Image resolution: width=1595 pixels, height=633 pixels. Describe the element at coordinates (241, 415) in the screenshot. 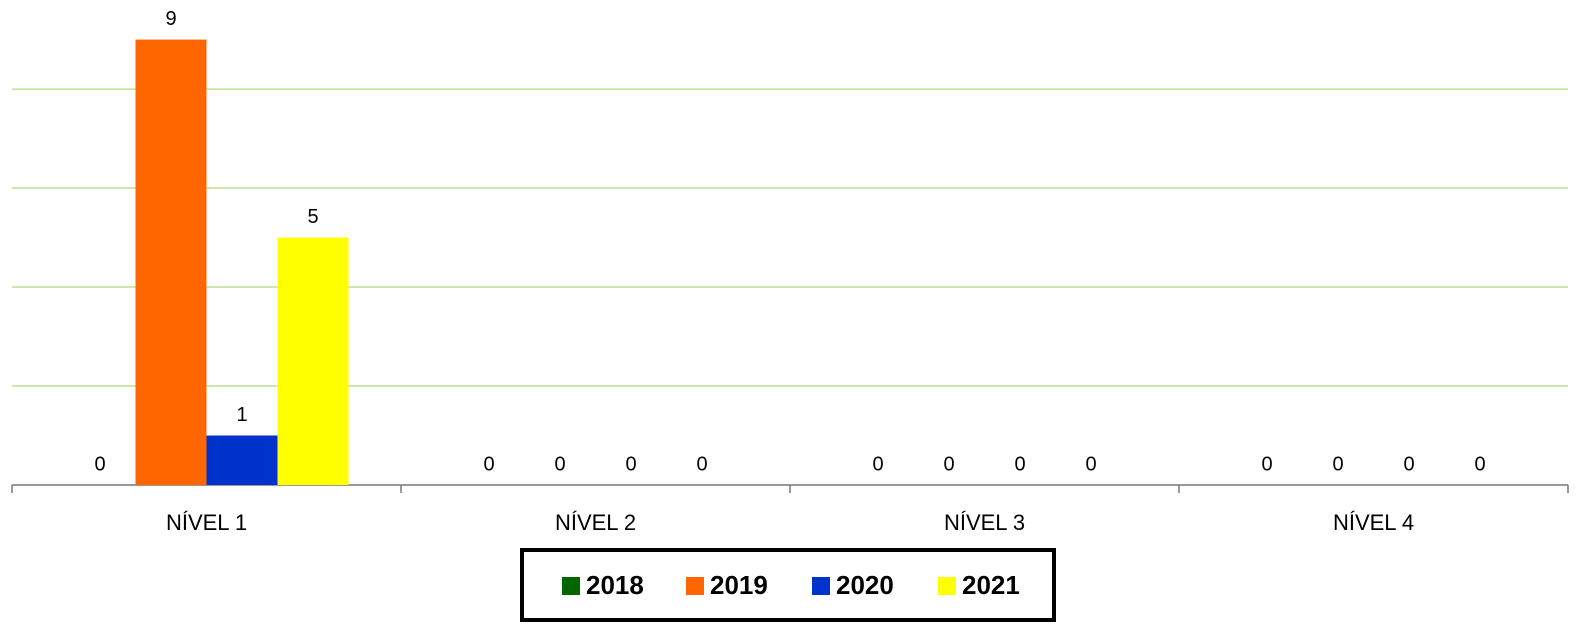

I see `data-label: 1` at that location.